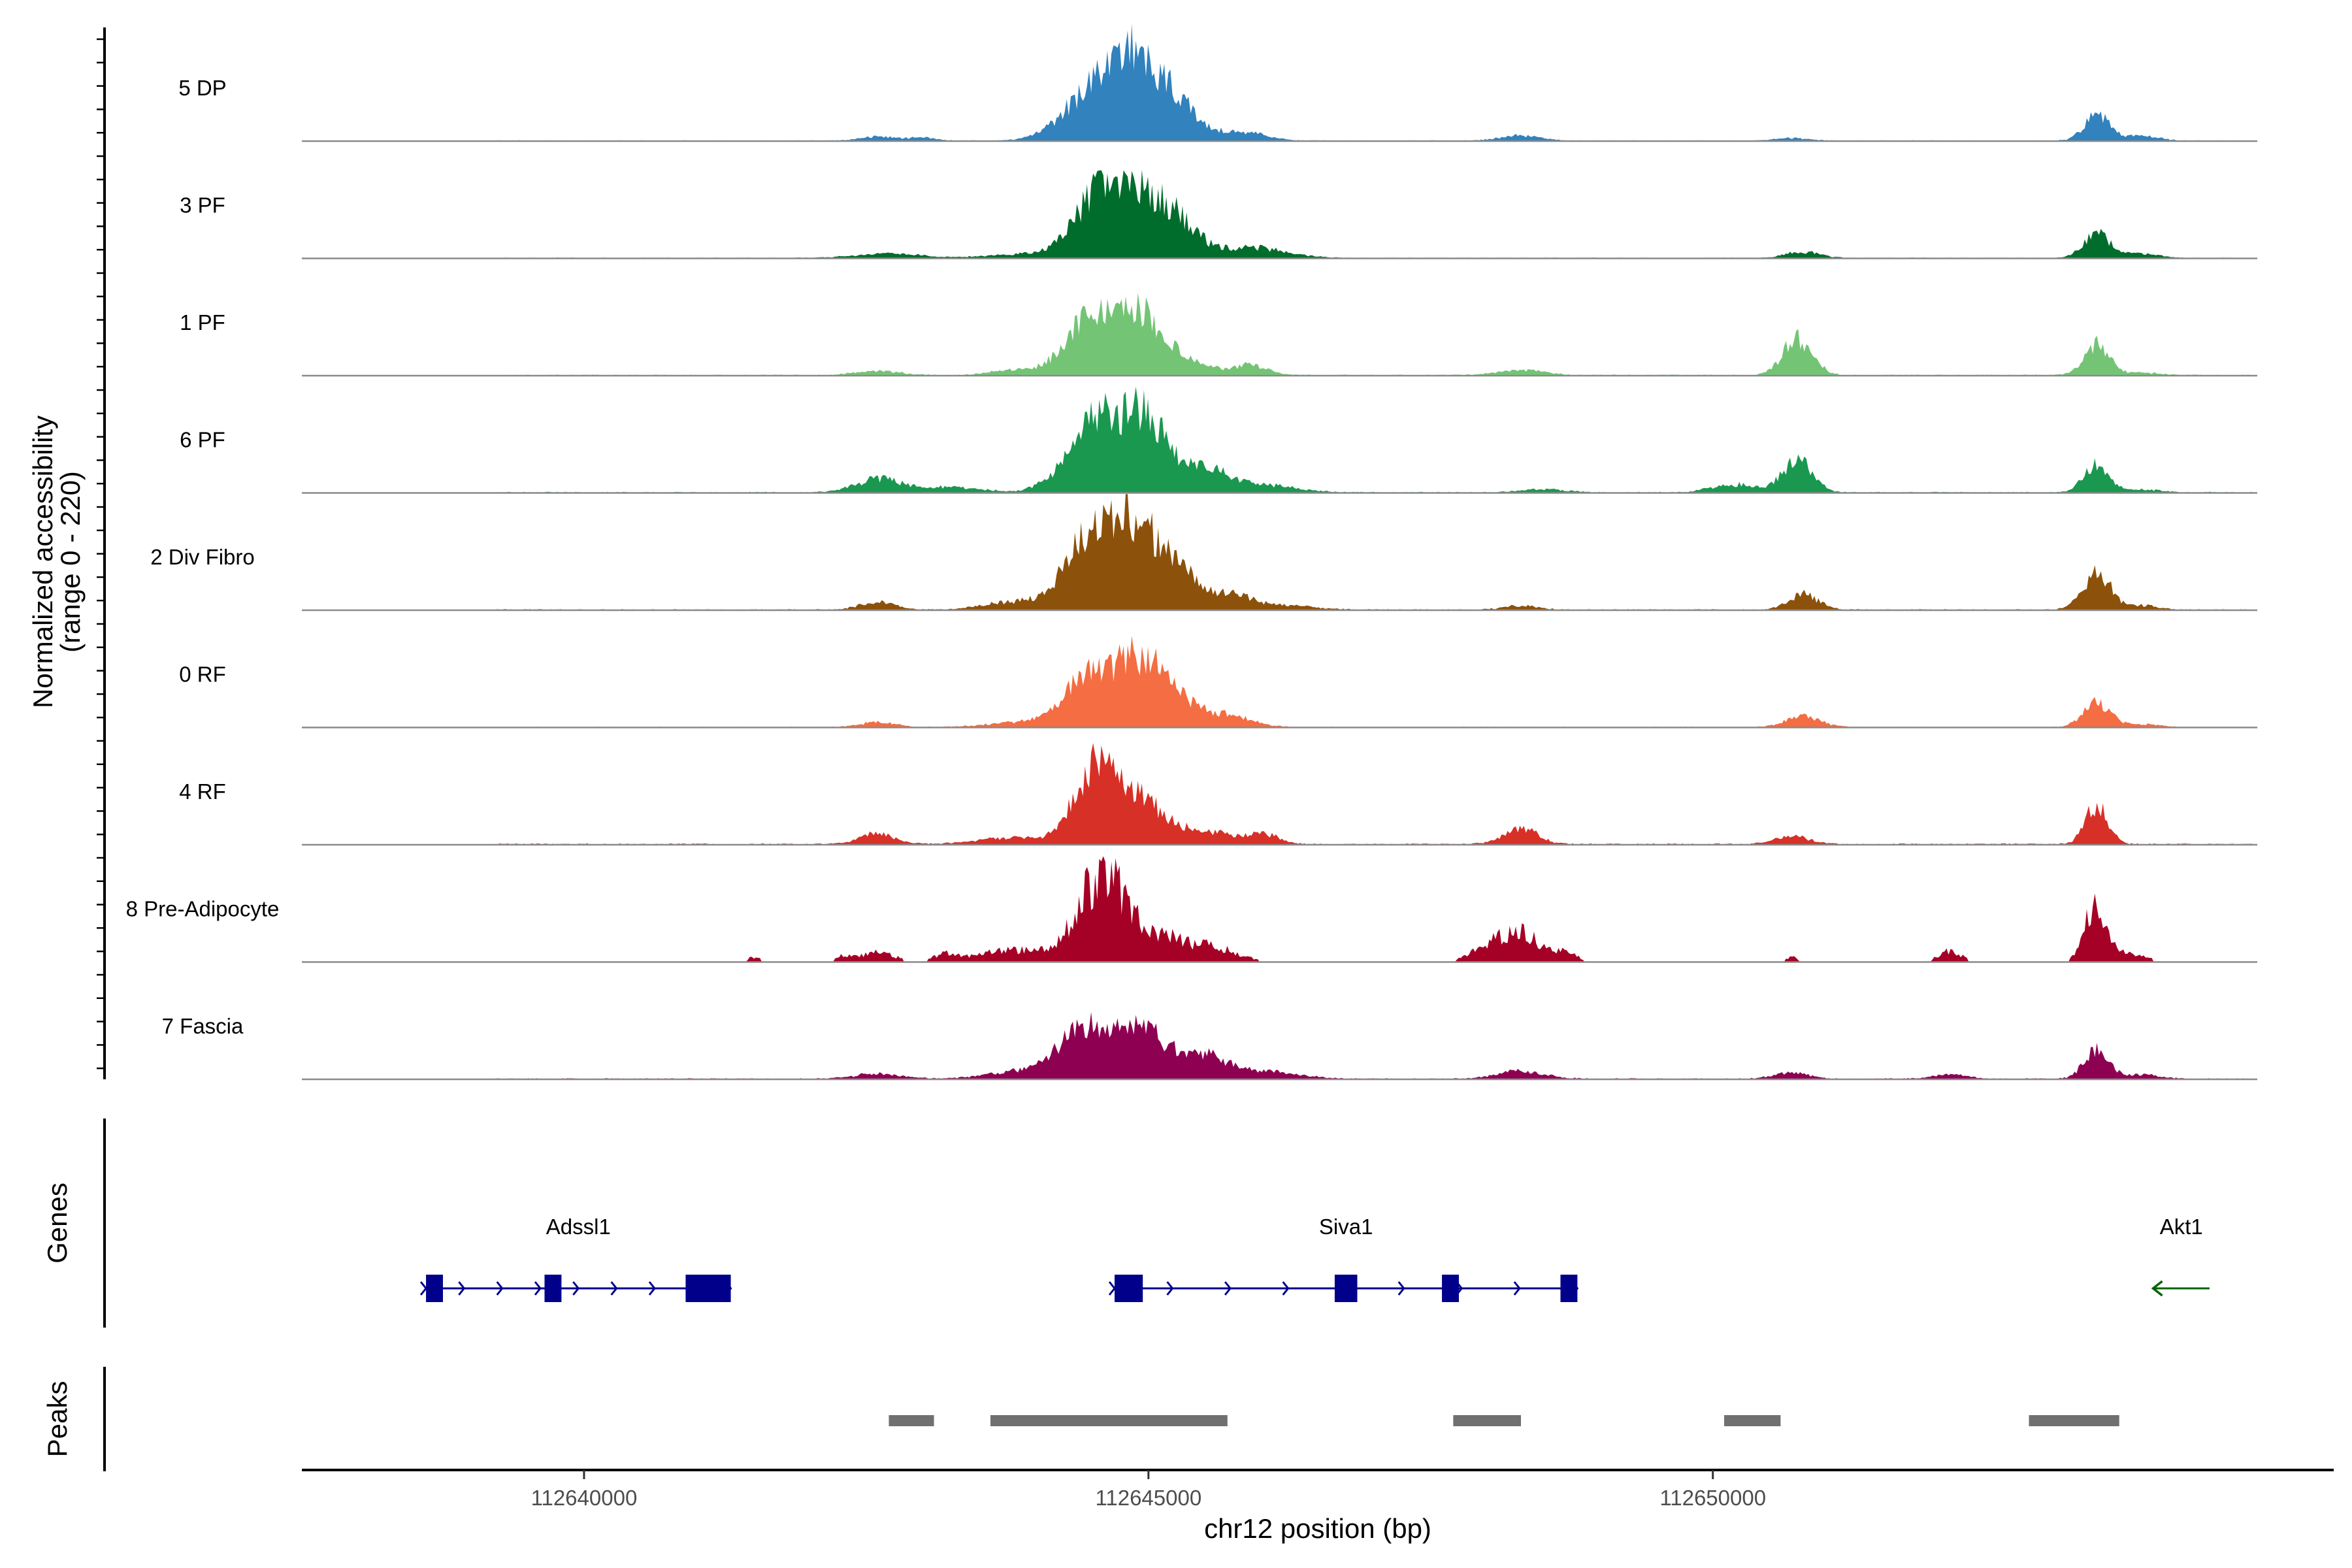 The width and height of the screenshot is (2352, 1568). I want to click on track-8: 7 Fascia, so click(1210, 1046).